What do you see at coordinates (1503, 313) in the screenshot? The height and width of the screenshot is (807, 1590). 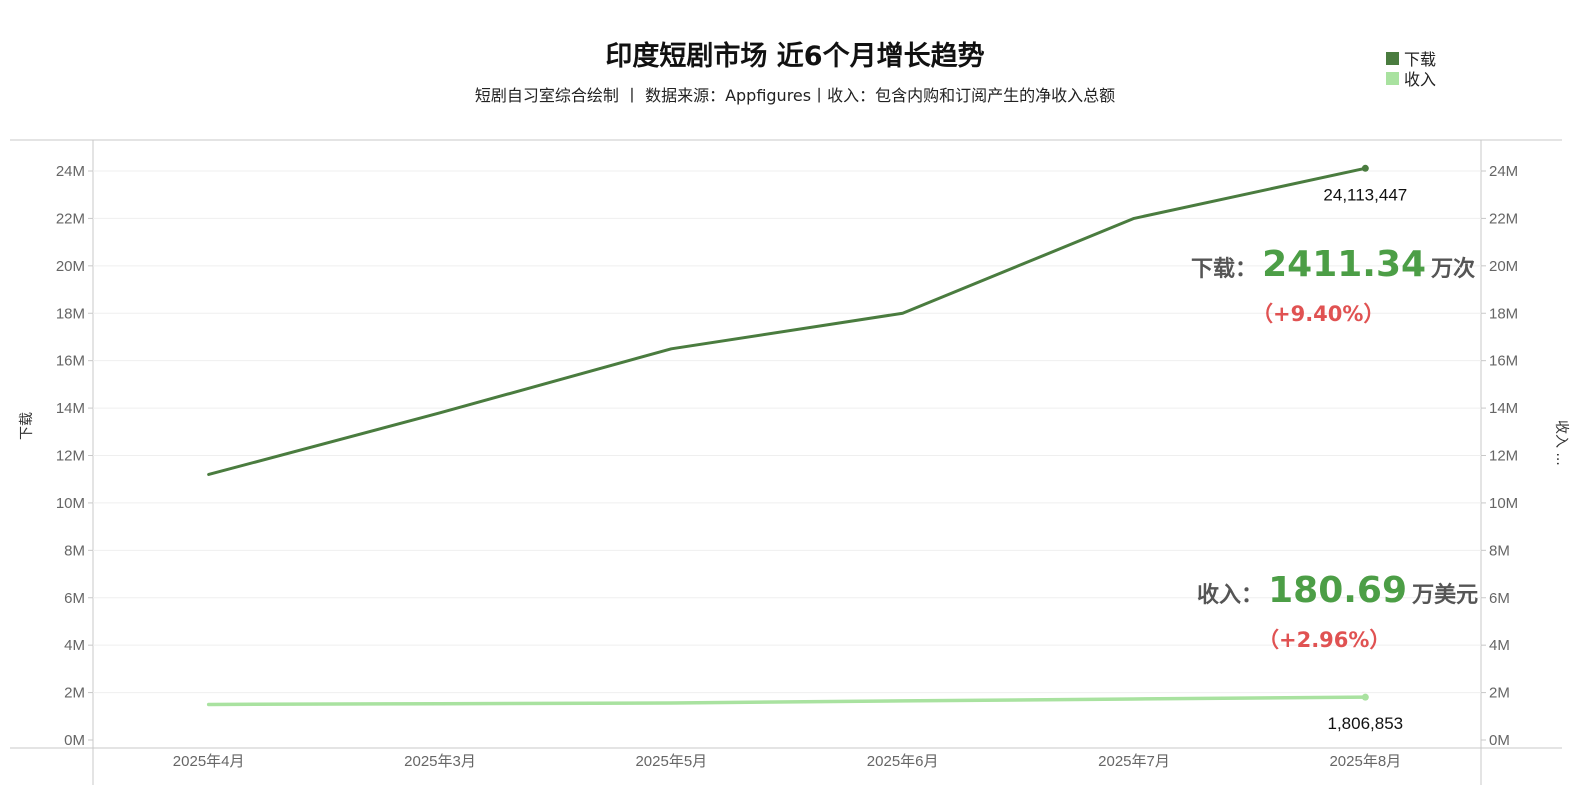 I see `y-tick-label-right: 18M` at bounding box center [1503, 313].